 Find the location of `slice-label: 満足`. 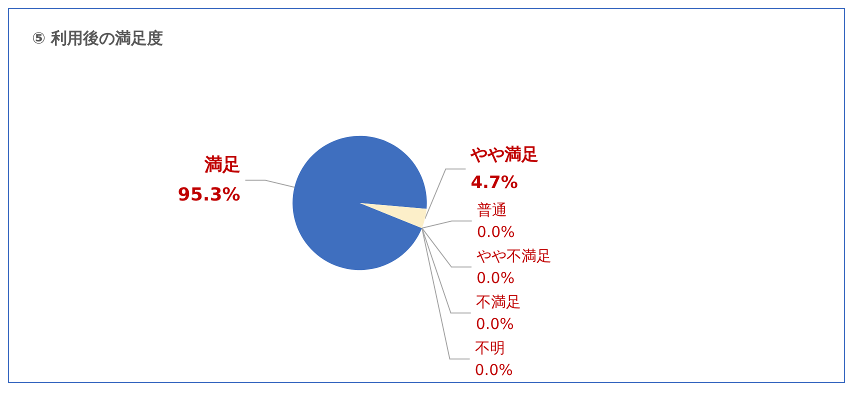

slice-label: 満足 is located at coordinates (221, 165).